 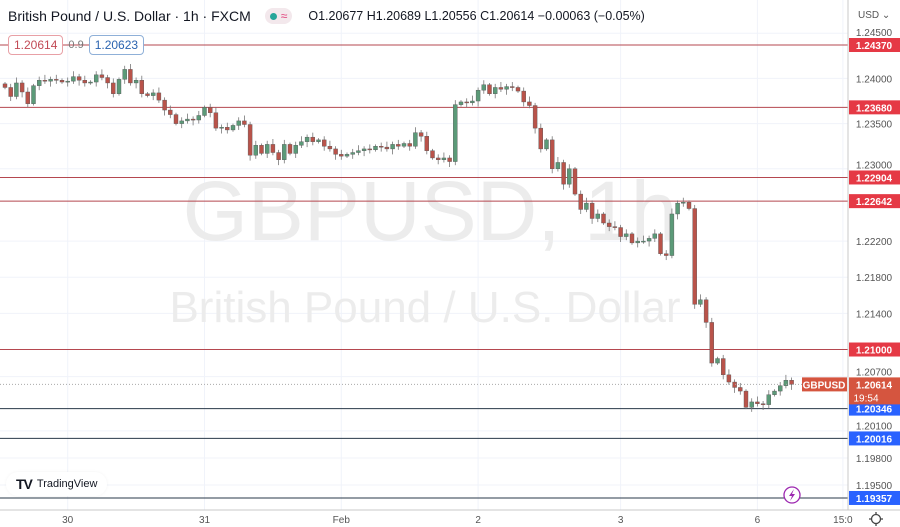 What do you see at coordinates (876, 519) in the screenshot?
I see `settings-gear-icon` at bounding box center [876, 519].